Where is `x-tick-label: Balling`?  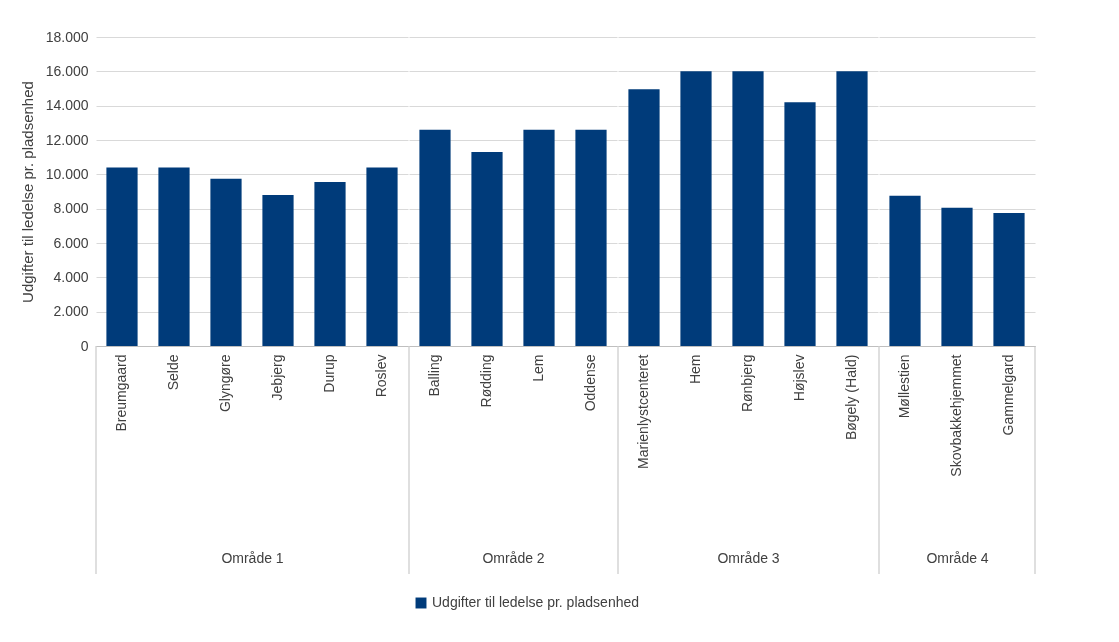
x-tick-label: Balling is located at coordinates (434, 375).